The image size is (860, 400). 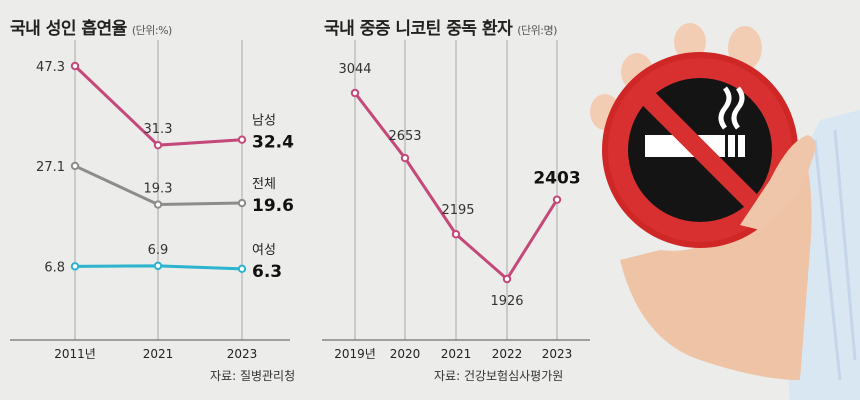 What do you see at coordinates (54, 267) in the screenshot?
I see `data-label: 6.8` at bounding box center [54, 267].